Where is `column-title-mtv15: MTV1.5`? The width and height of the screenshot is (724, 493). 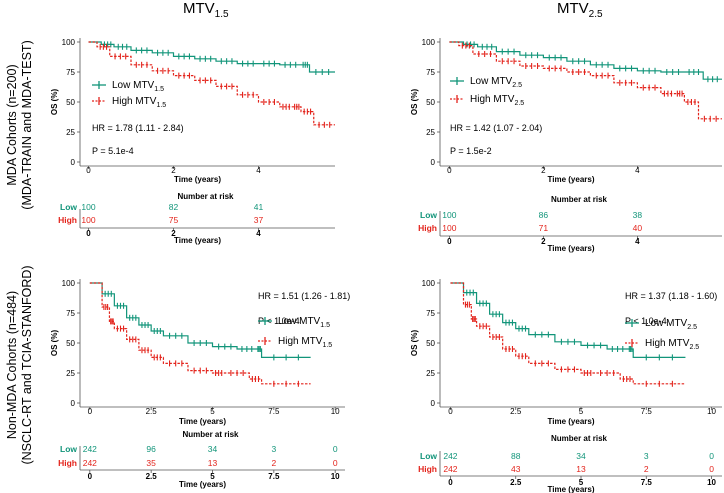
column-title-mtv15: MTV1.5 is located at coordinates (206, 10).